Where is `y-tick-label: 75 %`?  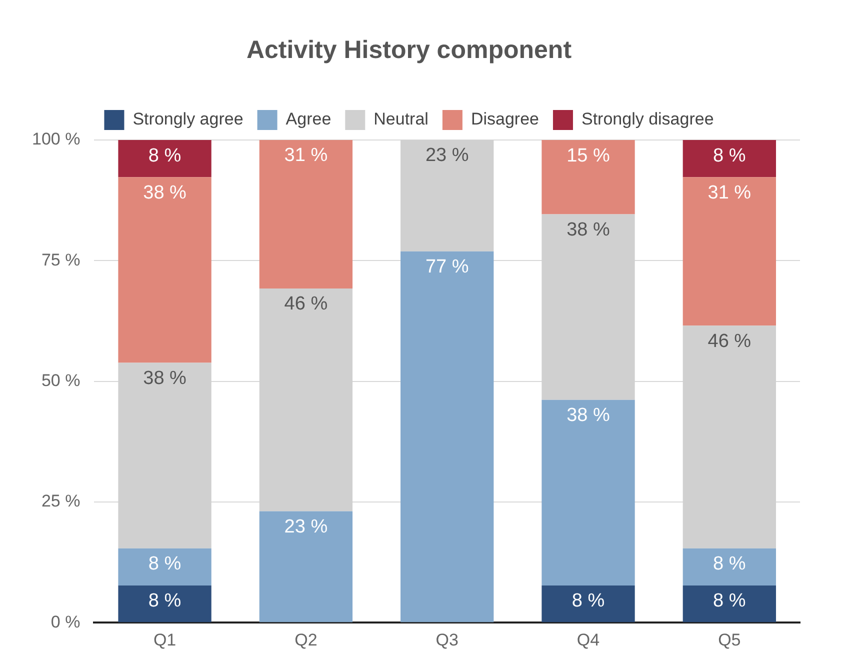 y-tick-label: 75 % is located at coordinates (60, 260).